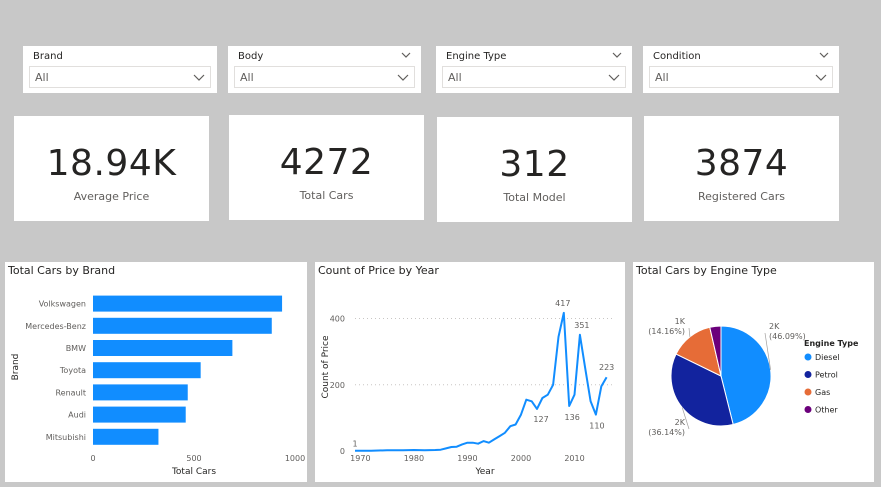  Describe the element at coordinates (826, 410) in the screenshot. I see `legend-label: Other` at that location.